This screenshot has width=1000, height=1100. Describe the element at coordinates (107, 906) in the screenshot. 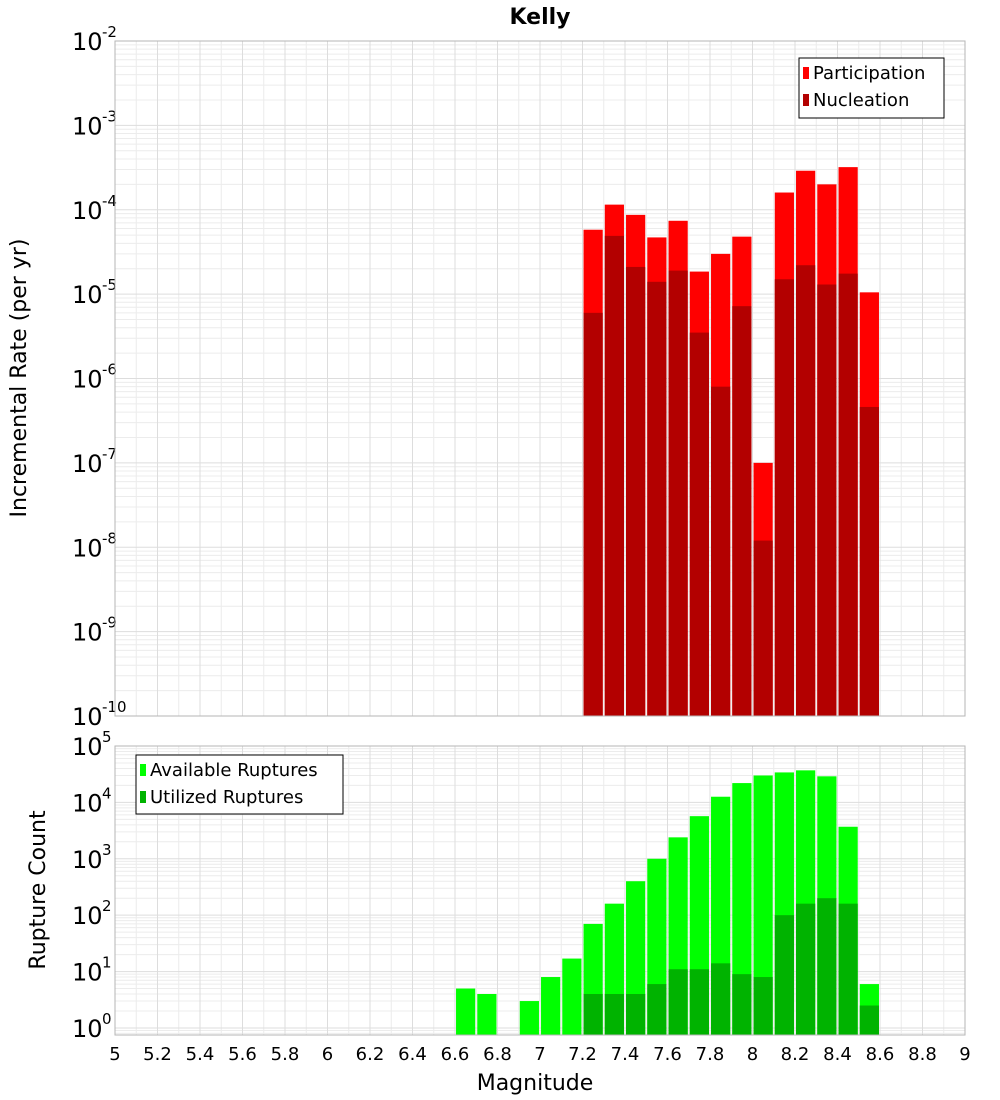

I see `y-tick-exponent: 2` at that location.